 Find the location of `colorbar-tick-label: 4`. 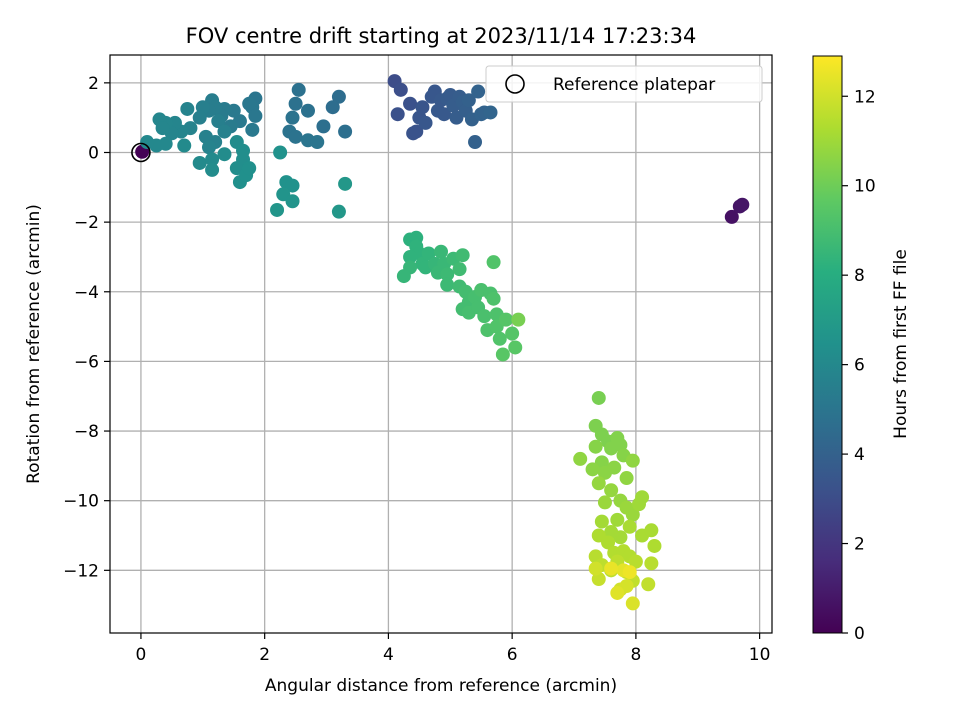

colorbar-tick-label: 4 is located at coordinates (859, 455).